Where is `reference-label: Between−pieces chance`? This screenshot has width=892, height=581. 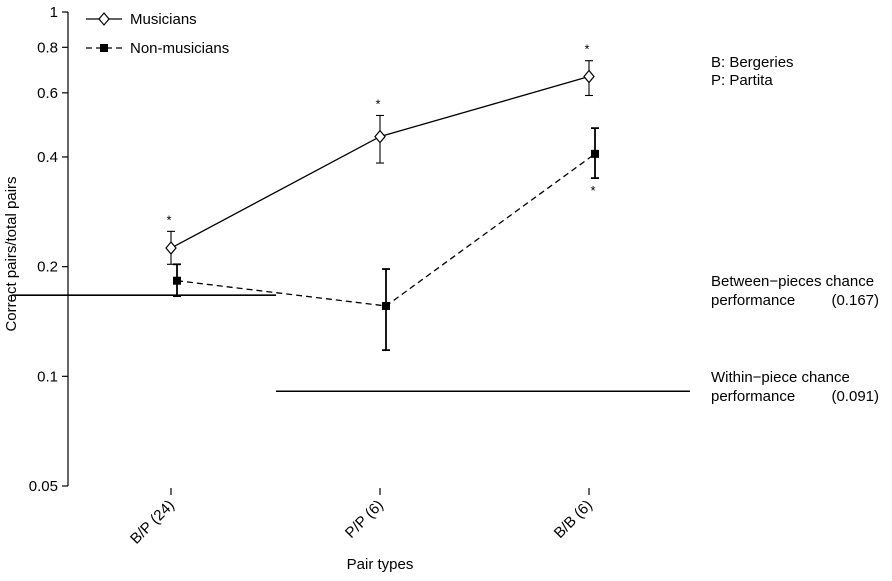
reference-label: Between−pieces chance is located at coordinates (792, 281).